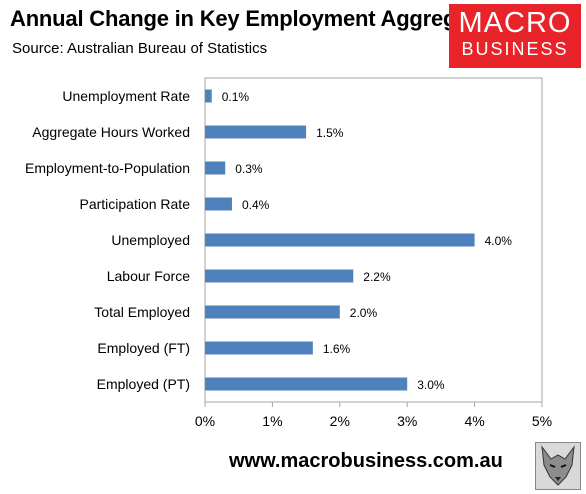 This screenshot has height=494, width=586. Describe the element at coordinates (515, 23) in the screenshot. I see `logo-line-1: MACRO` at that location.